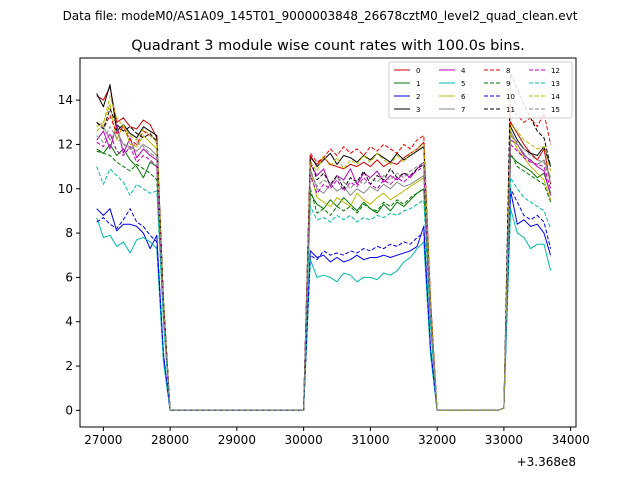 This screenshot has width=640, height=480. I want to click on x-tick-label: 34000, so click(571, 440).